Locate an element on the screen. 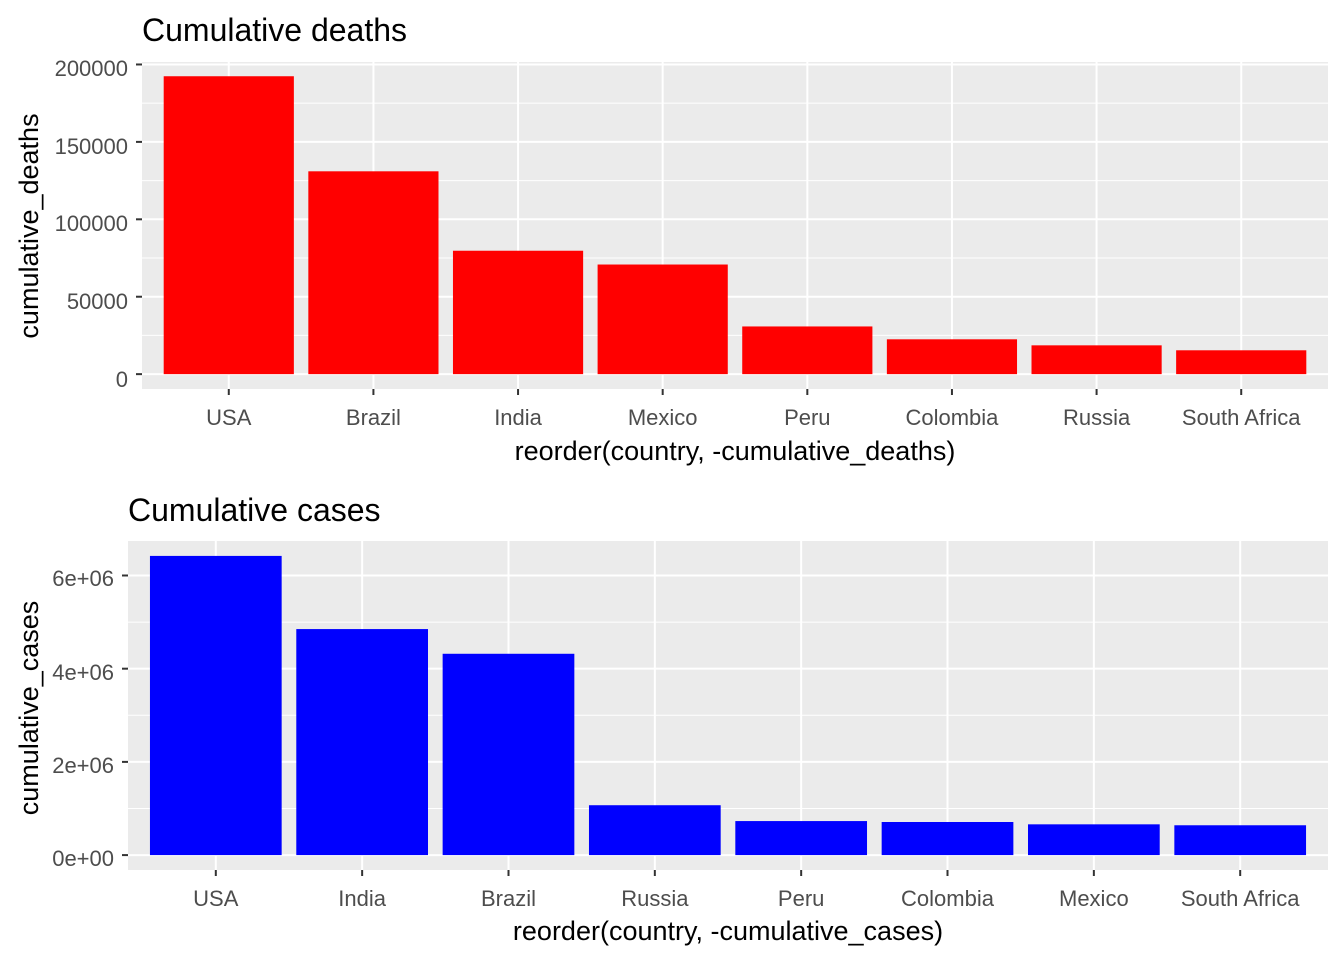  chart-title: Cumulative cases is located at coordinates (254, 510).